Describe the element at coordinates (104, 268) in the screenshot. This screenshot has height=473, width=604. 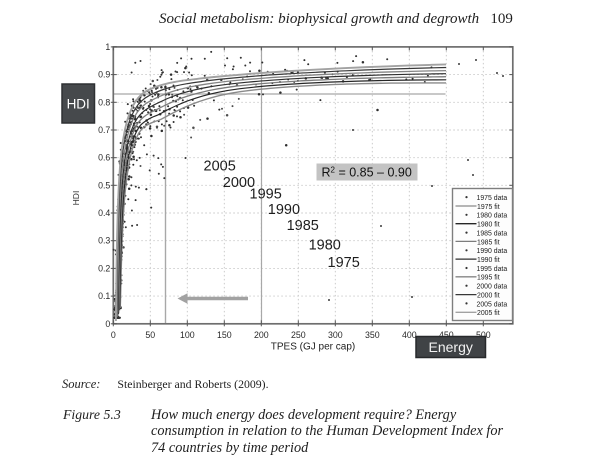
I see `svg-text: 0.2` at that location.